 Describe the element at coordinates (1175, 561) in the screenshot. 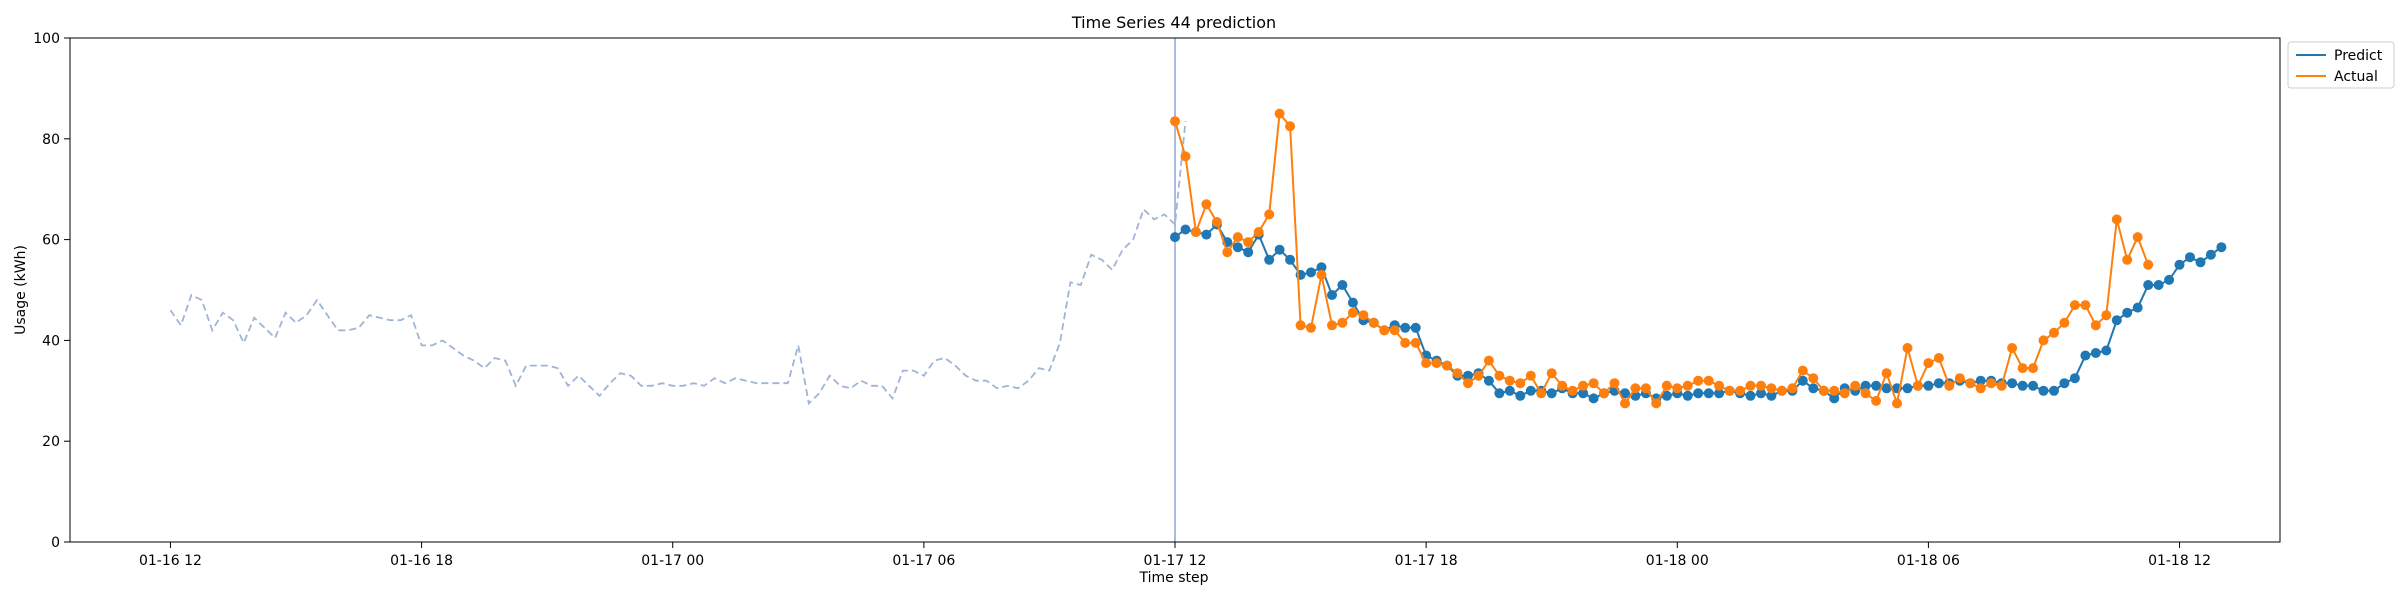

I see `x-tick-label: 01-17 12` at that location.